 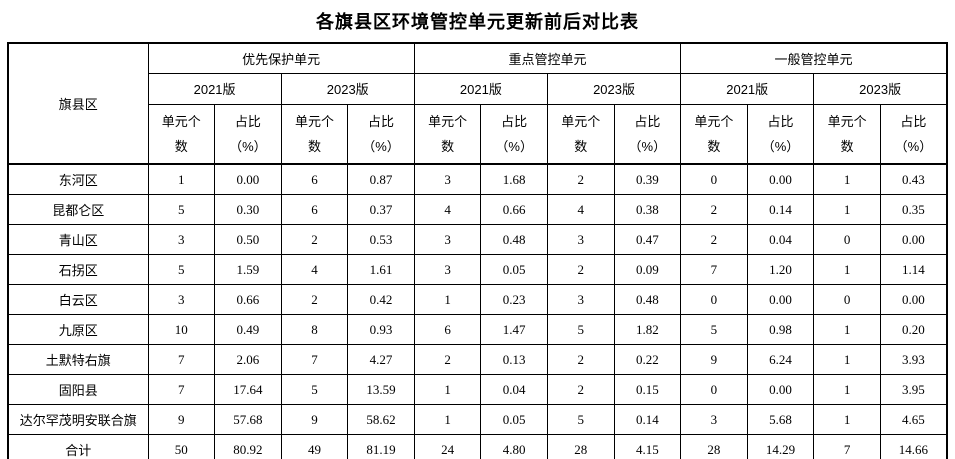 What do you see at coordinates (314, 446) in the screenshot?
I see `data-cell: 49` at bounding box center [314, 446].